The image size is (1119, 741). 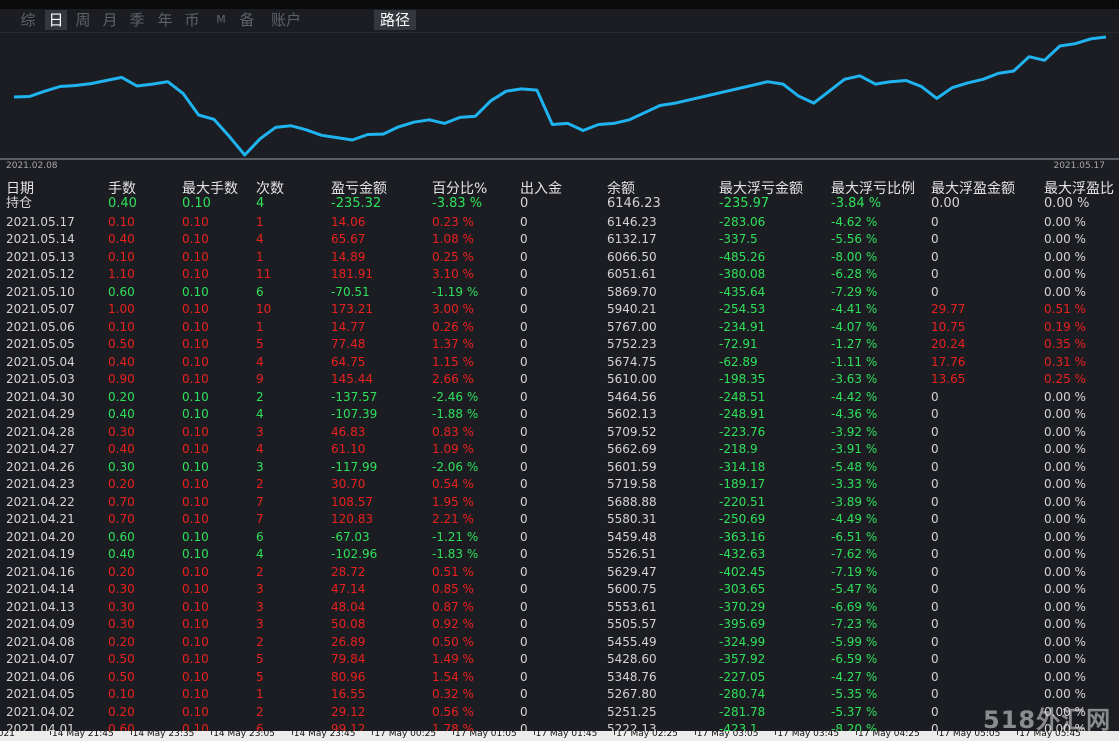 What do you see at coordinates (453, 571) in the screenshot?
I see `cell-percent: 0.51 %` at bounding box center [453, 571].